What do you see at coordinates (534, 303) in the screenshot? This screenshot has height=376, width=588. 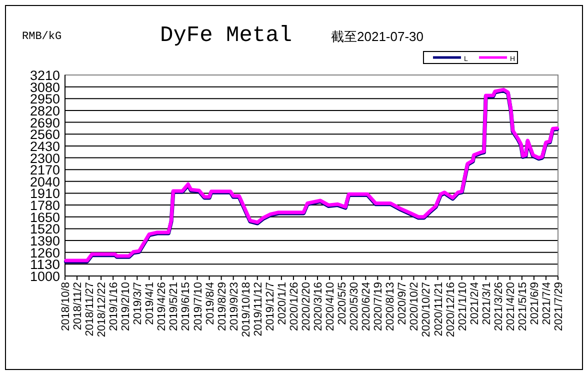 I see `x-tick-label: 2021/6/9` at bounding box center [534, 303].